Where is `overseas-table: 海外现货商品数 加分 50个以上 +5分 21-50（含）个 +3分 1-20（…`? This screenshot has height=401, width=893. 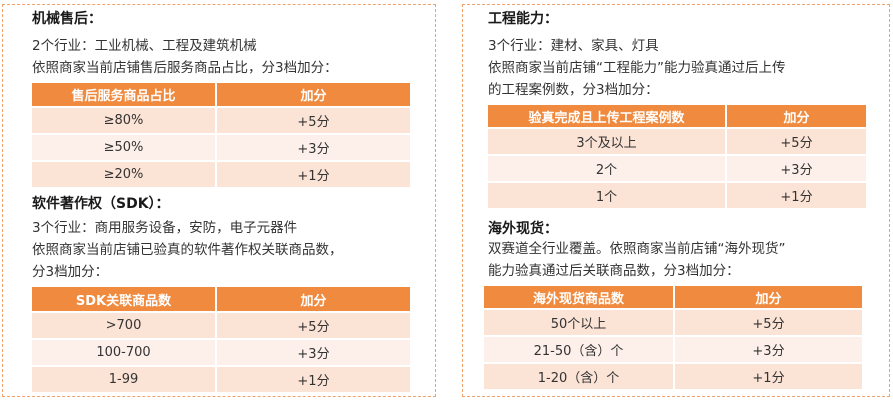
overseas-table: 海外现货商品数 加分 50个以上 +5分 21-50（含）个 +3分 1-20（… is located at coordinates (673, 337).